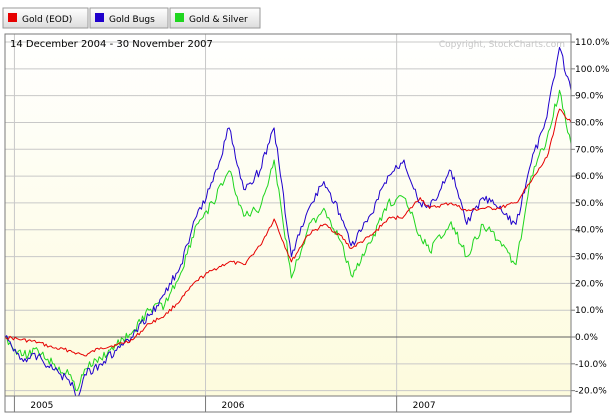 Image resolution: width=615 pixels, height=417 pixels. Describe the element at coordinates (589, 123) in the screenshot. I see `y-tick-label: 80.0%` at that location.